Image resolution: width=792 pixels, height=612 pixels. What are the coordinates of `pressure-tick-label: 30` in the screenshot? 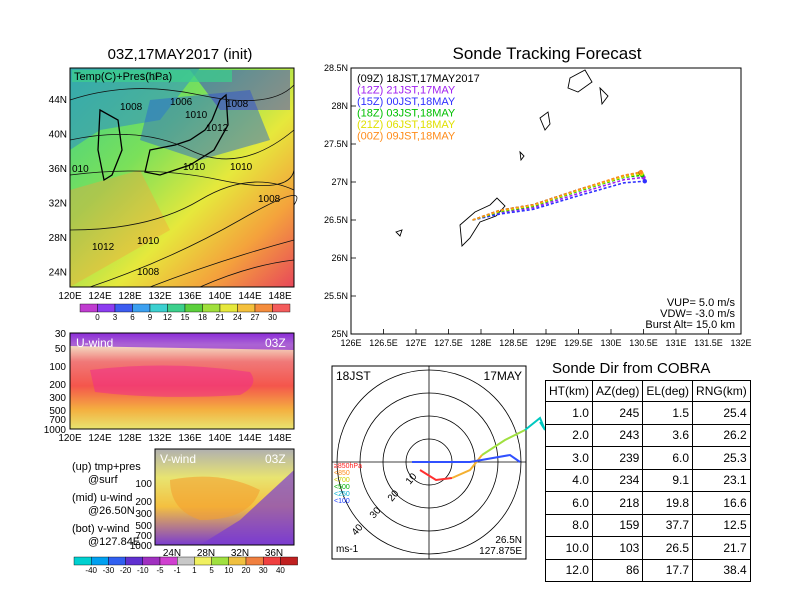 It's located at (61, 334).